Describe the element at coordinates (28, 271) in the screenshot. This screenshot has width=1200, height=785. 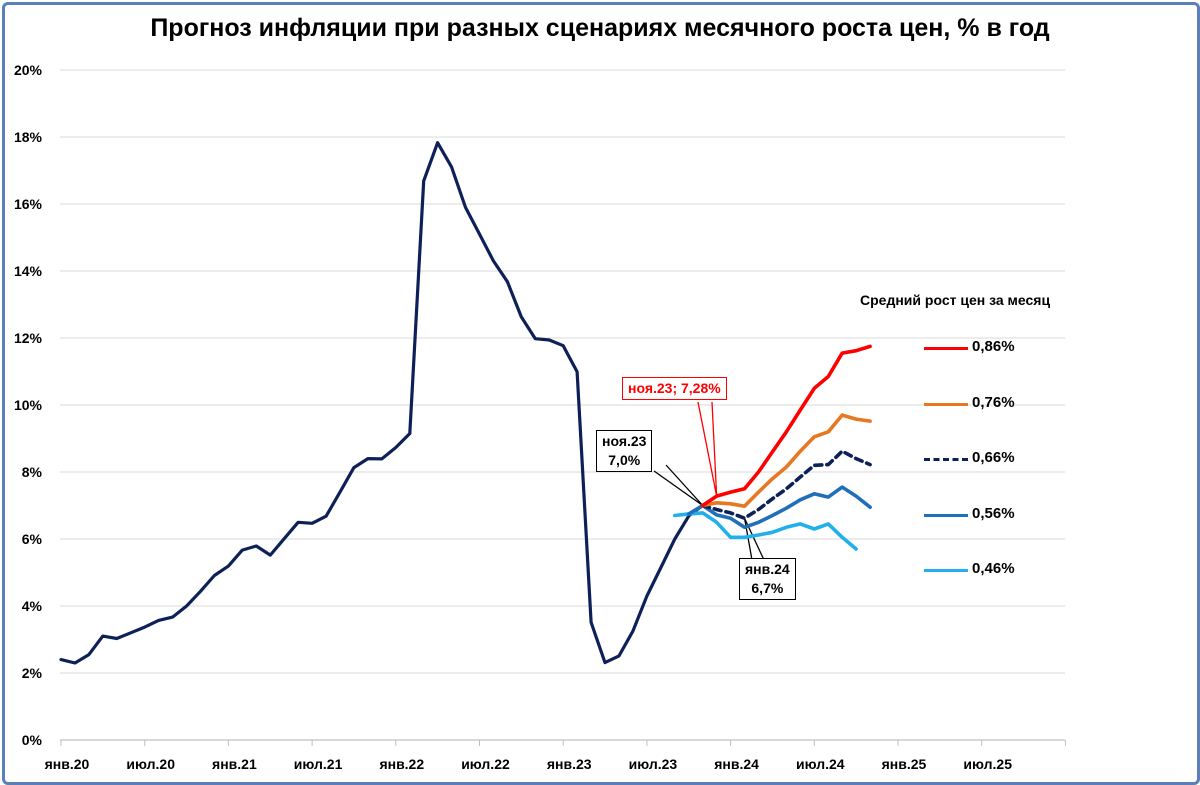
I see `y-tick-label: 14%` at that location.